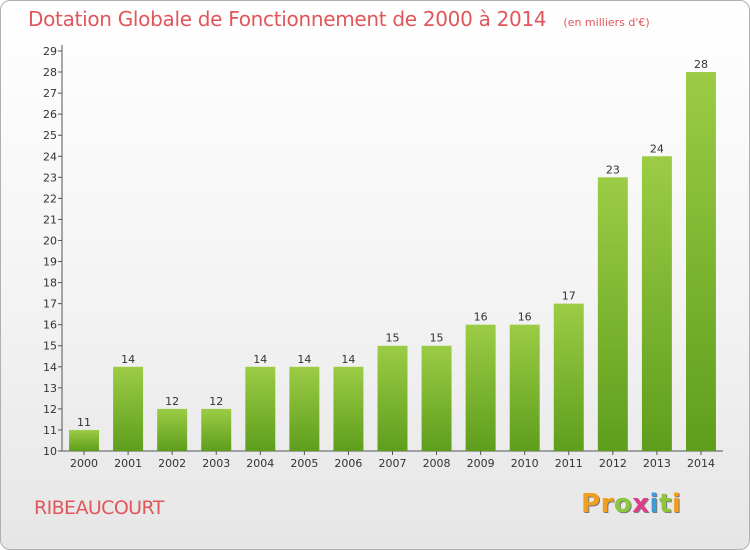 The image size is (750, 550). What do you see at coordinates (623, 504) in the screenshot?
I see `logo-letter: o` at bounding box center [623, 504].